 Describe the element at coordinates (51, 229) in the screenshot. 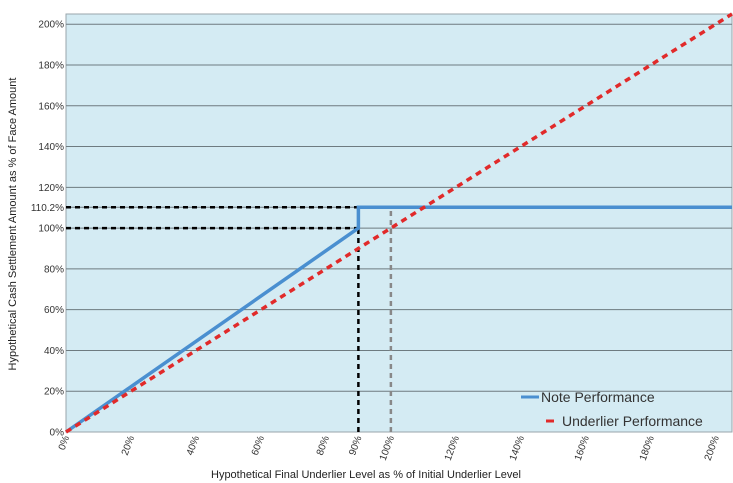

I see `y-tick-label-5: 100%` at that location.